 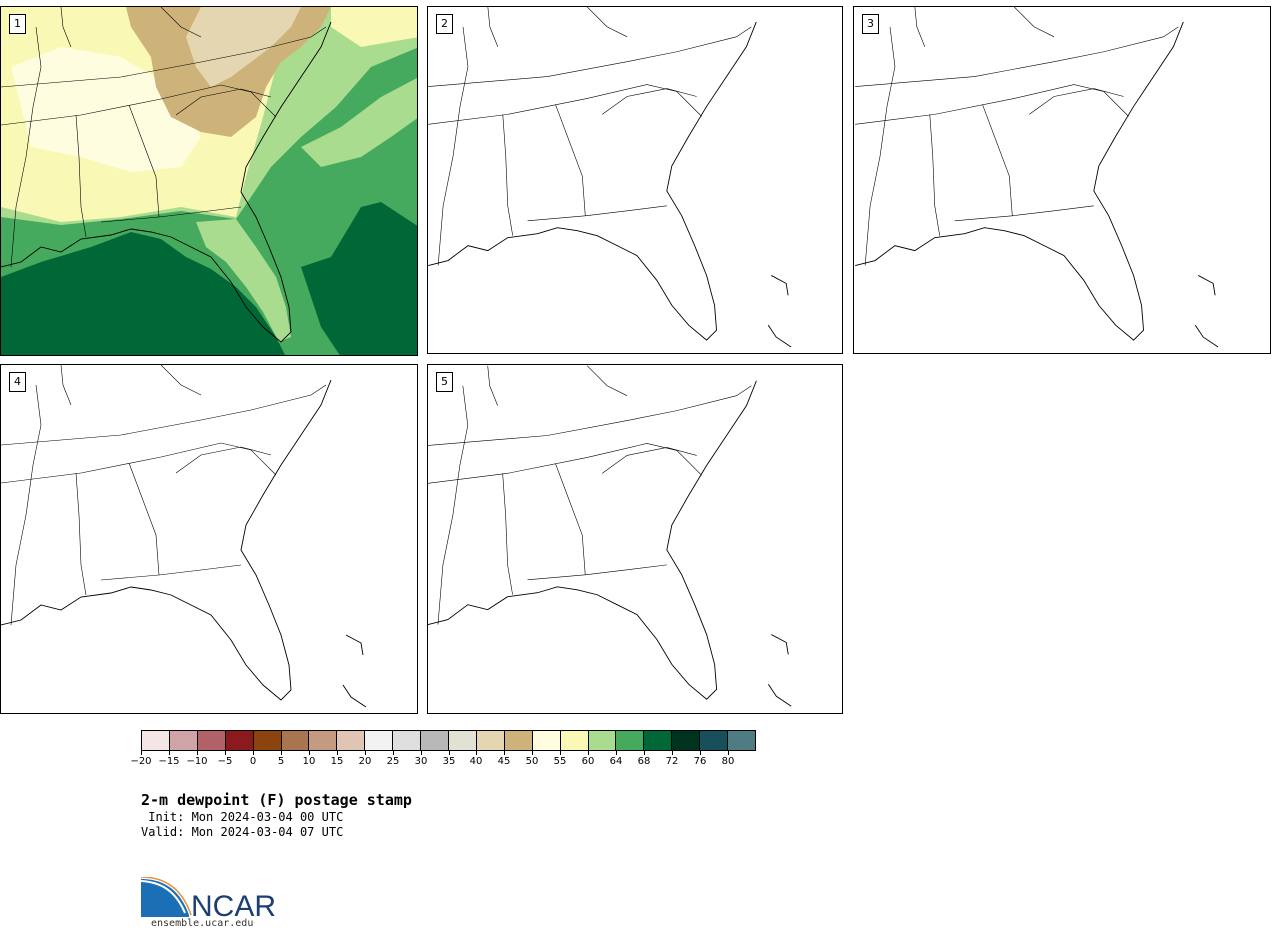 I want to click on colorbar-tick-label: −20, so click(x=141, y=761).